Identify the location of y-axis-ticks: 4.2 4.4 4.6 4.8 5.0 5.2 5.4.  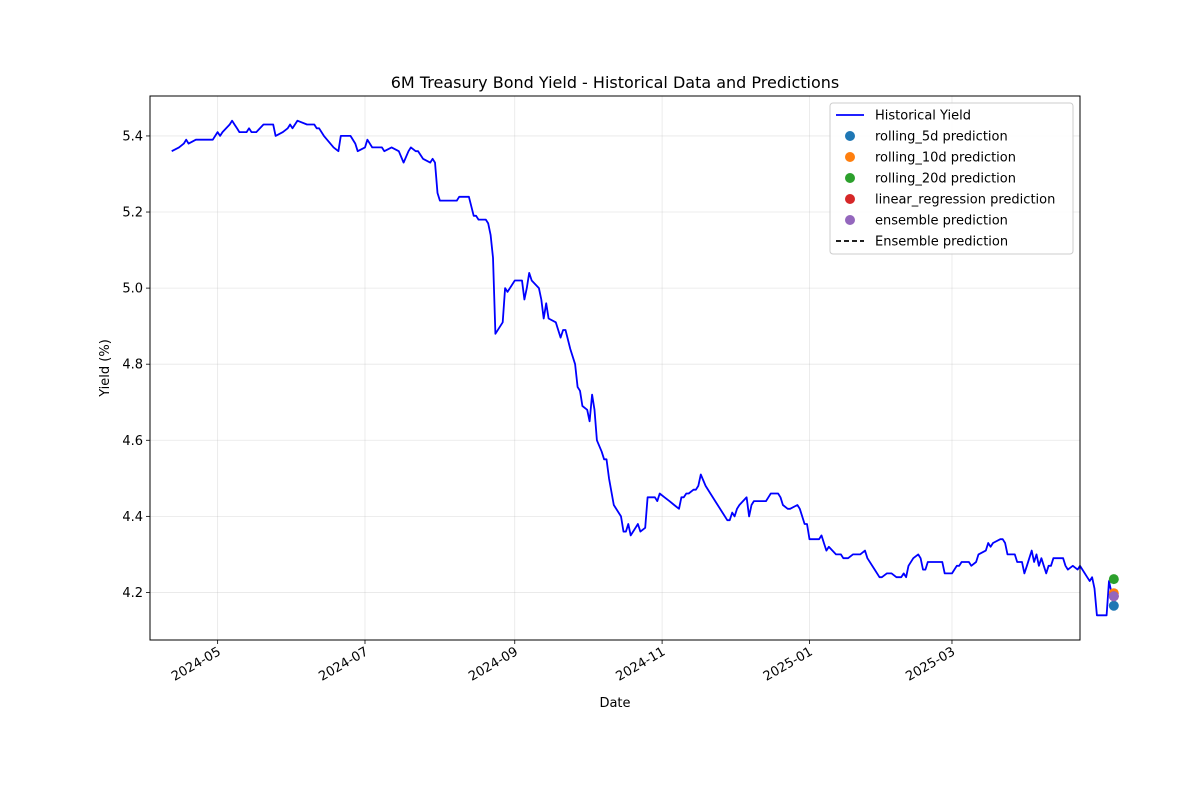
(136, 365).